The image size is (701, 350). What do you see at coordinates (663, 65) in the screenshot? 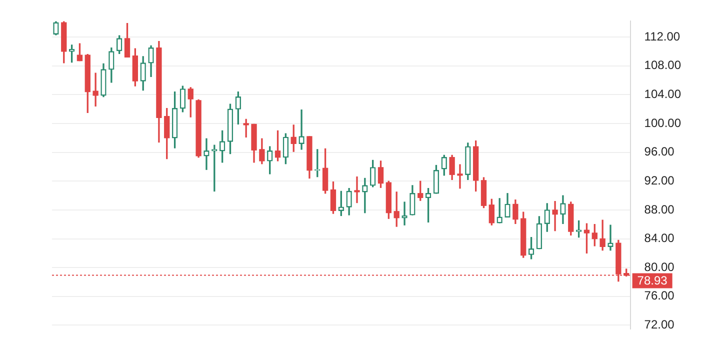
I see `y-tick-label: 108.00` at bounding box center [663, 65].